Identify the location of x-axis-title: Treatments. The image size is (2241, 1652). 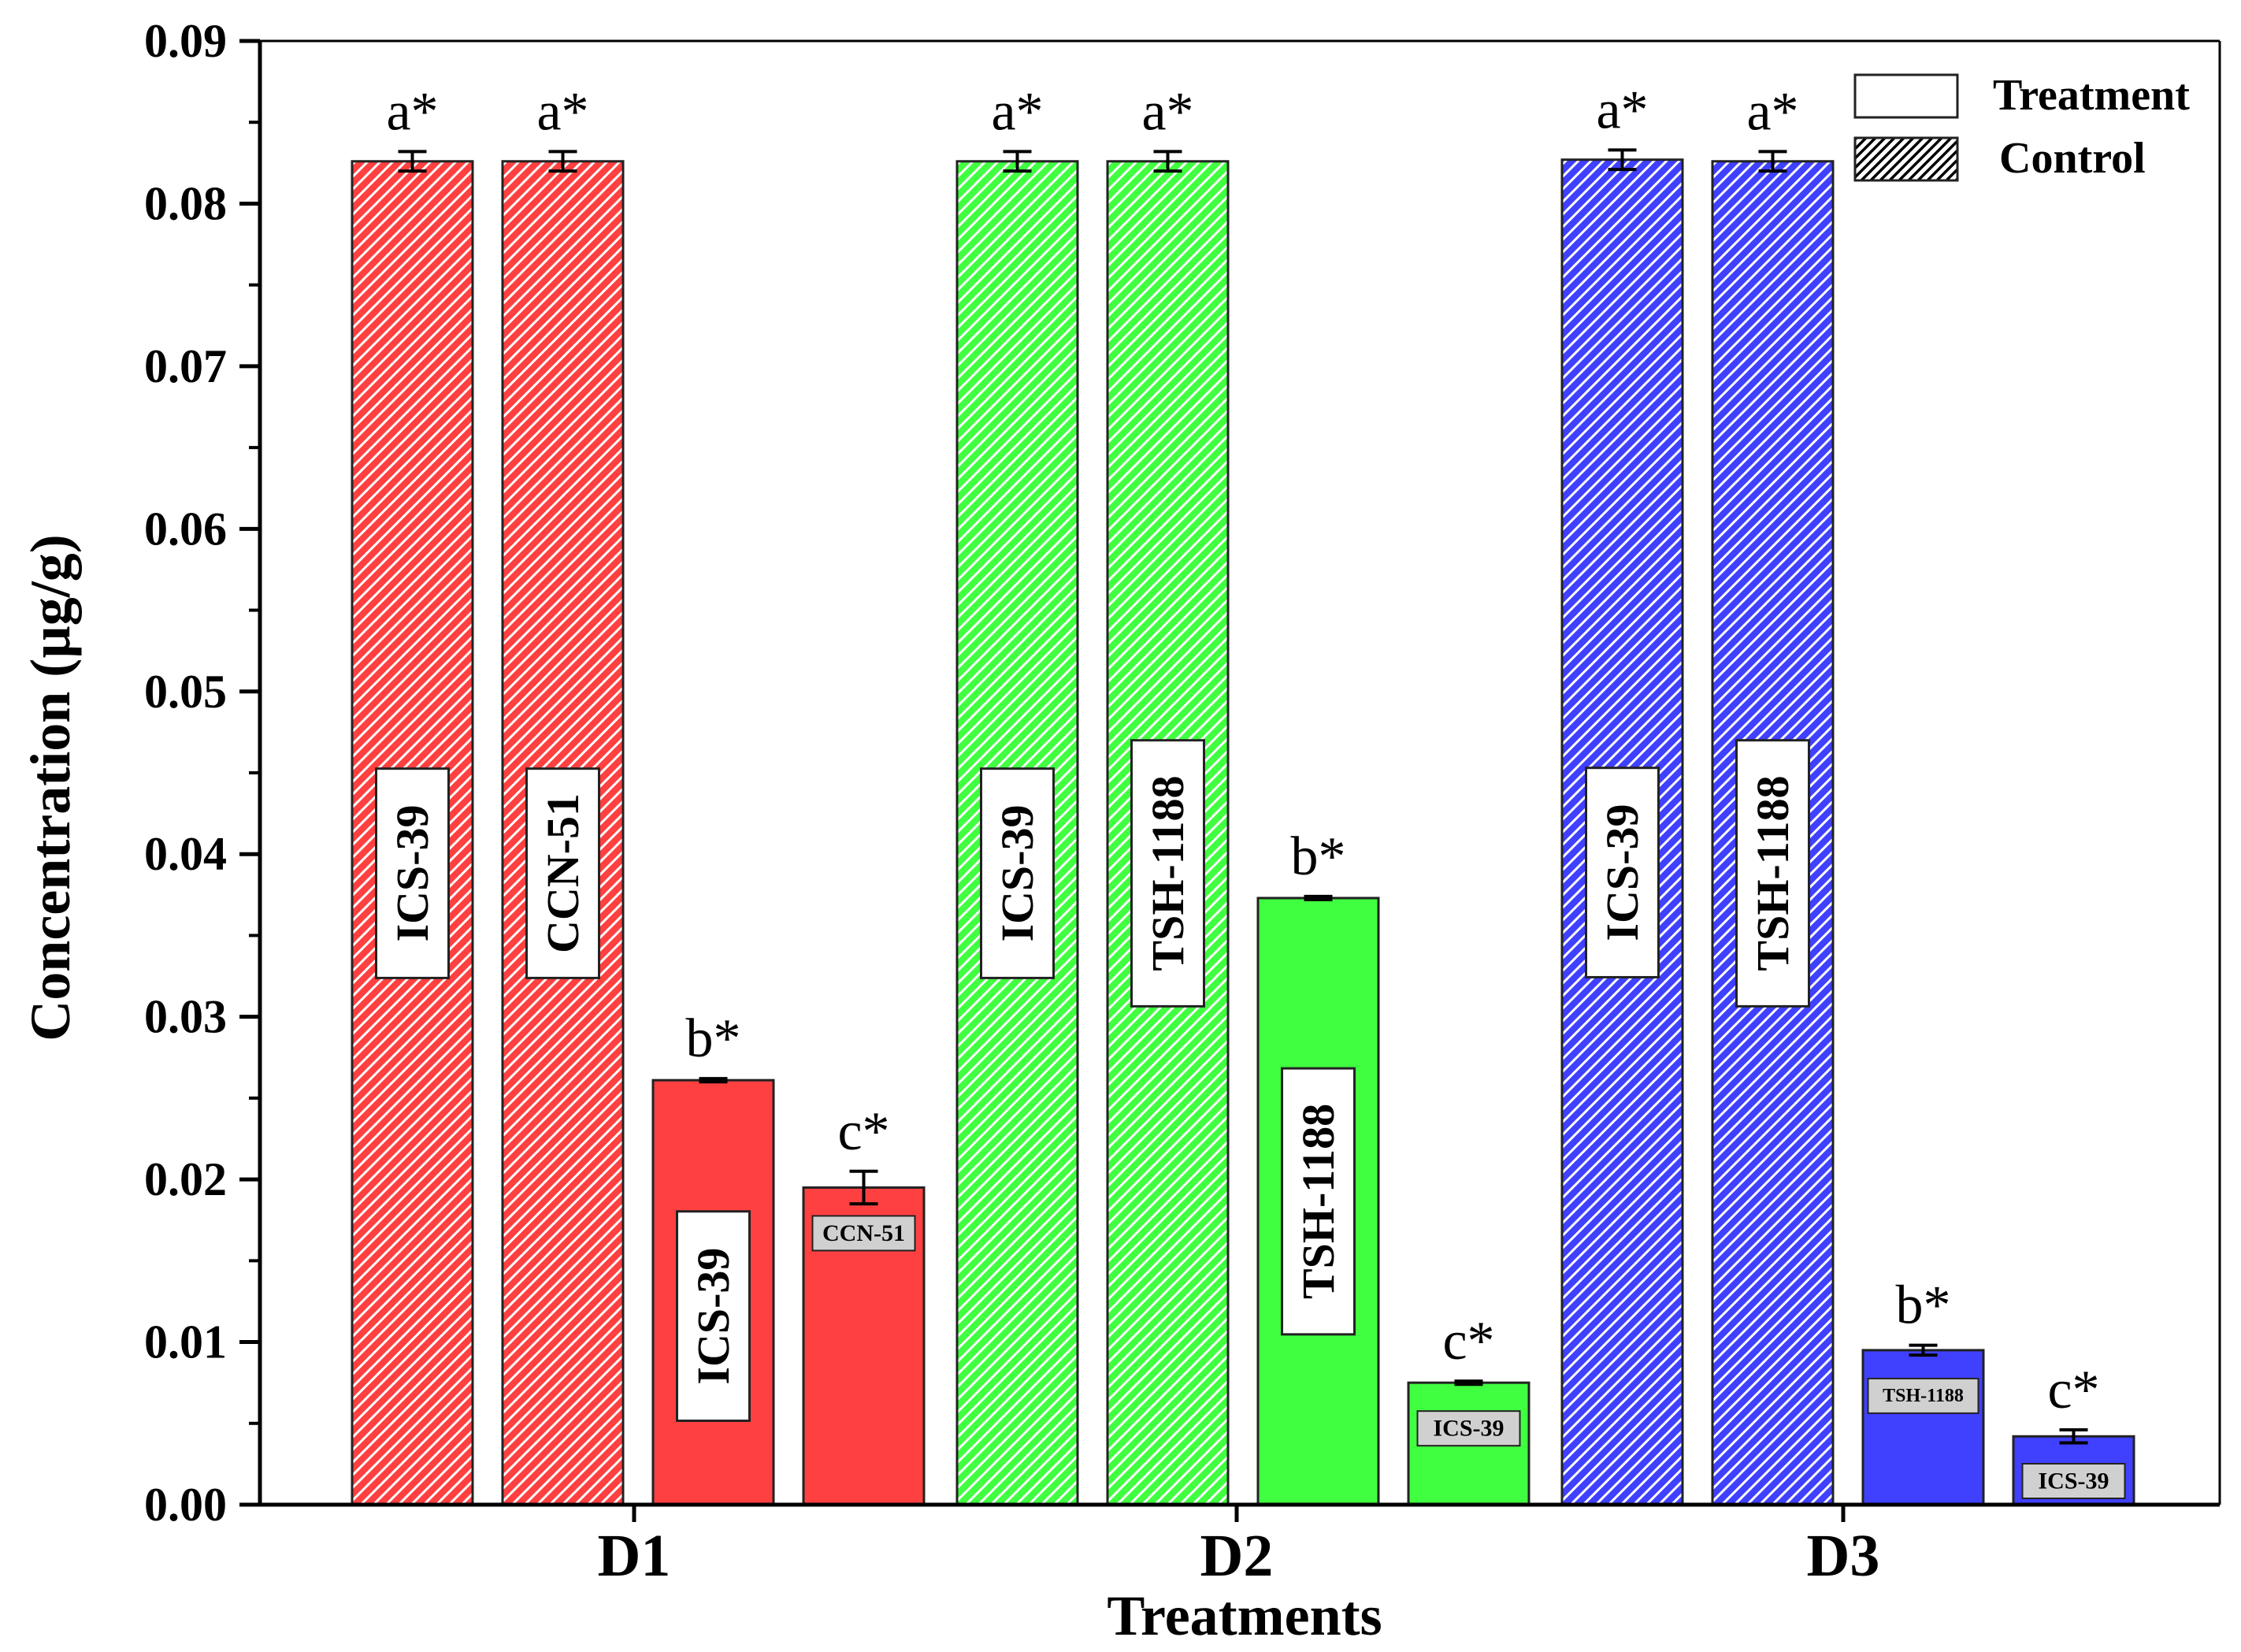
(1244, 1615).